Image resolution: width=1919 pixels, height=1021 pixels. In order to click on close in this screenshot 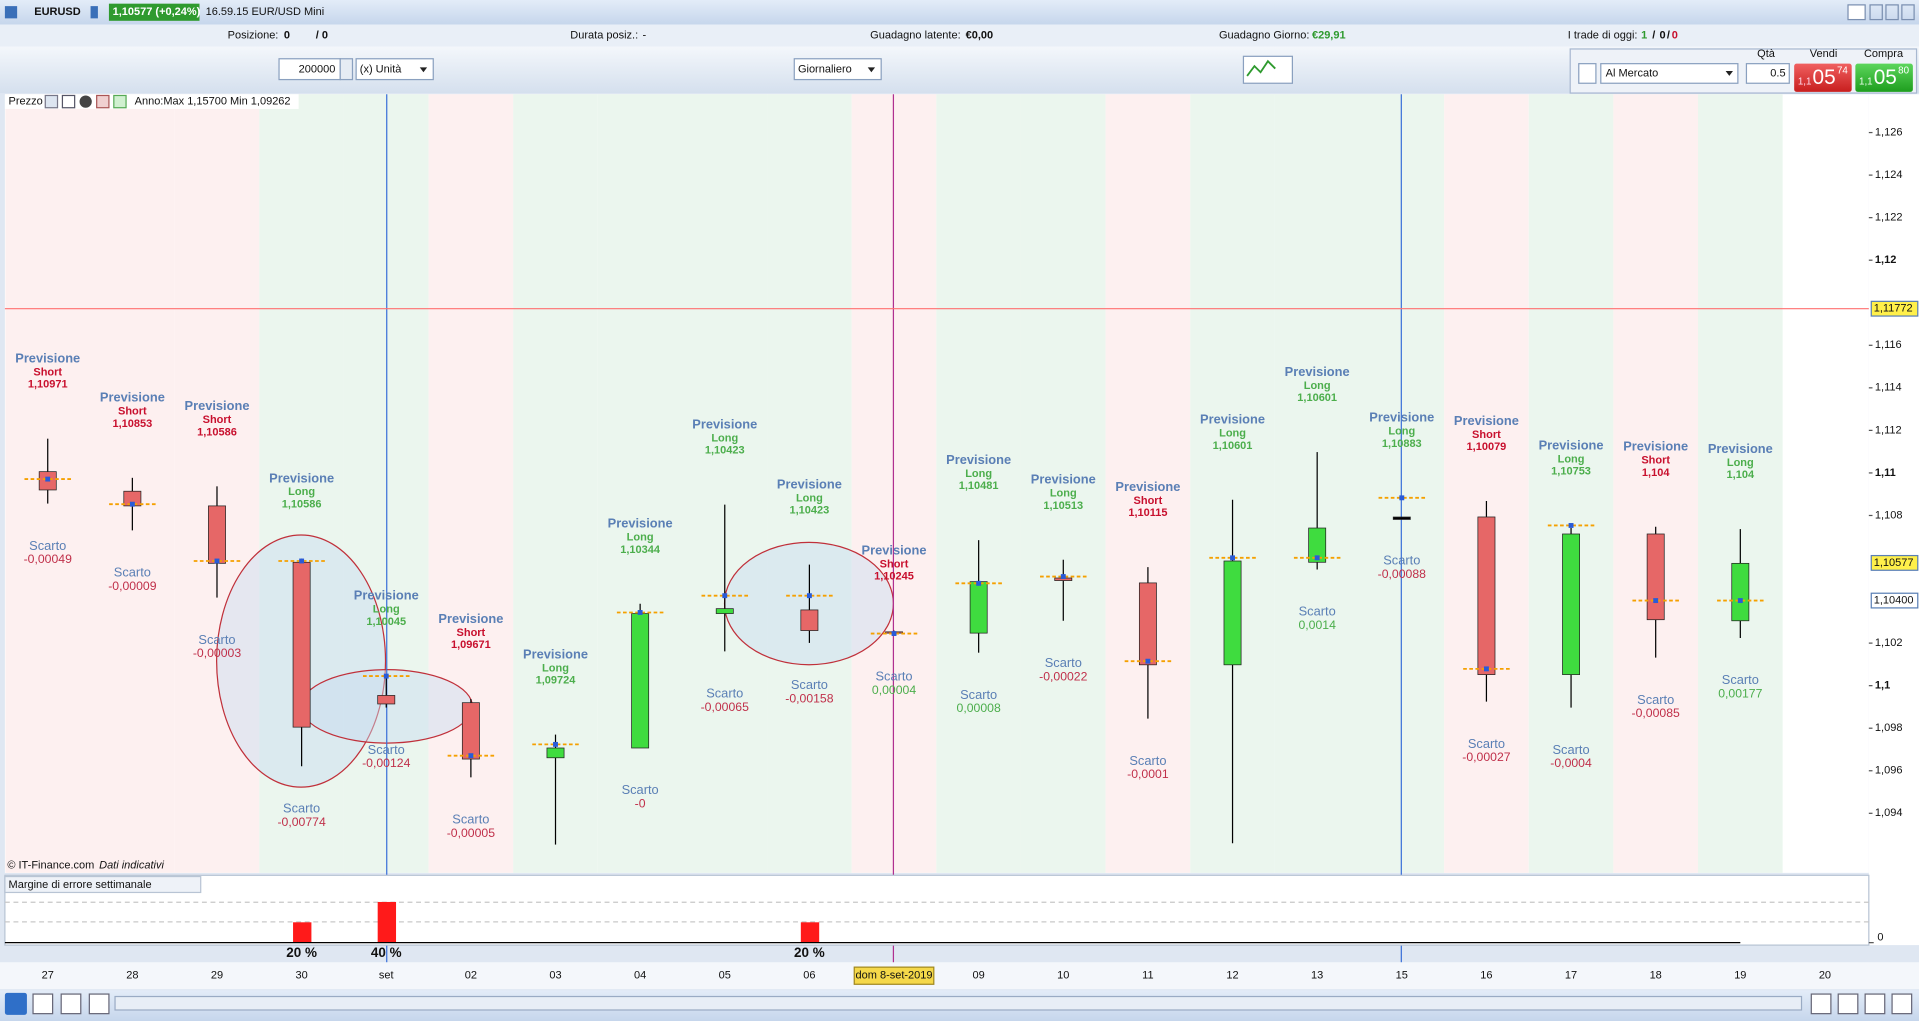, I will do `click(1908, 12)`.